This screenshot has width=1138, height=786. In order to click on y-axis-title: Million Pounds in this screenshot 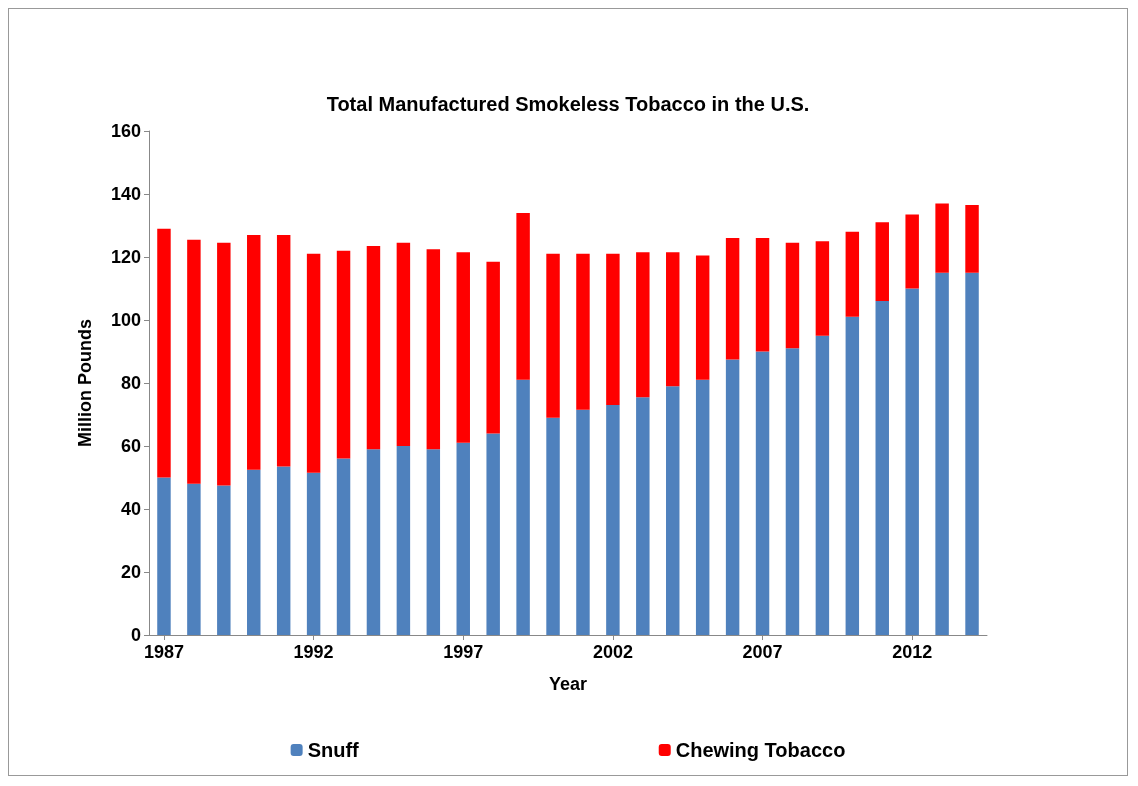, I will do `click(85, 383)`.